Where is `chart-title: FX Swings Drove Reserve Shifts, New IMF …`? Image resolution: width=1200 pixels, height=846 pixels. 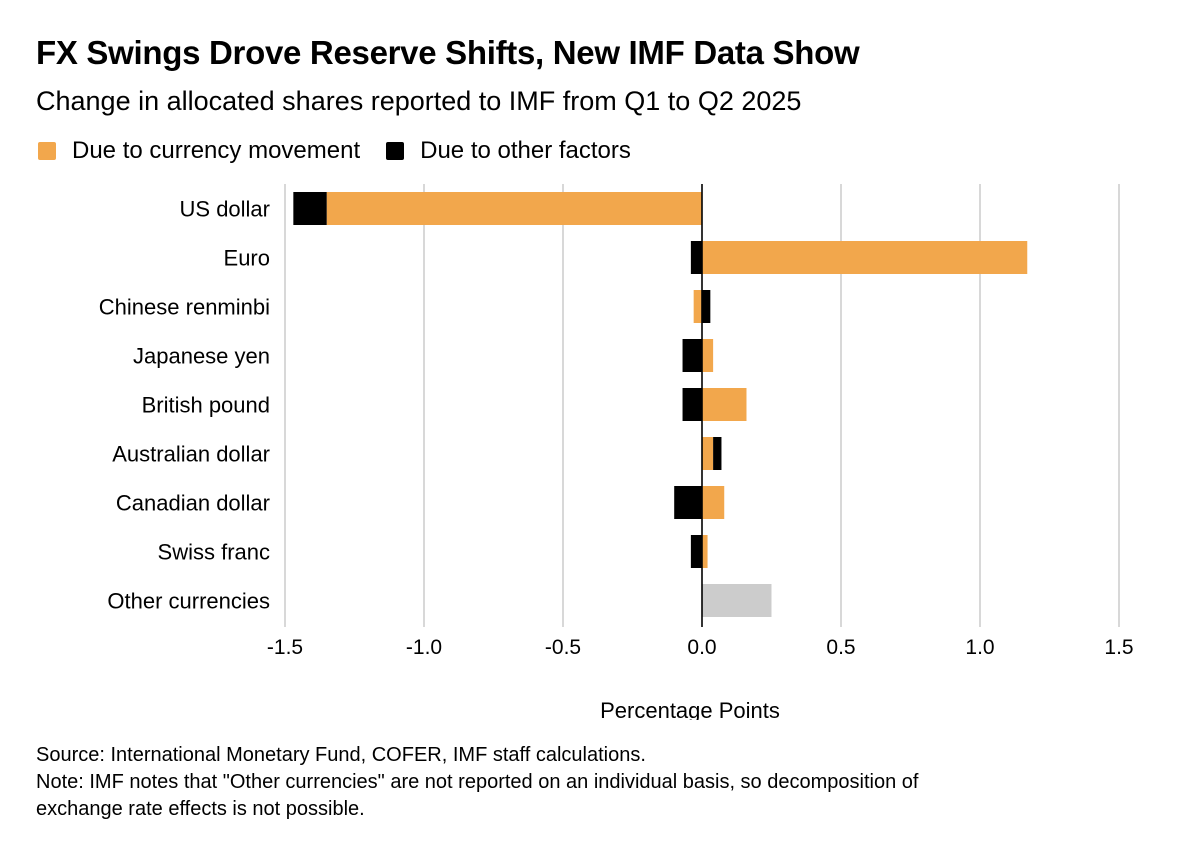
chart-title: FX Swings Drove Reserve Shifts, New IMF … is located at coordinates (448, 52).